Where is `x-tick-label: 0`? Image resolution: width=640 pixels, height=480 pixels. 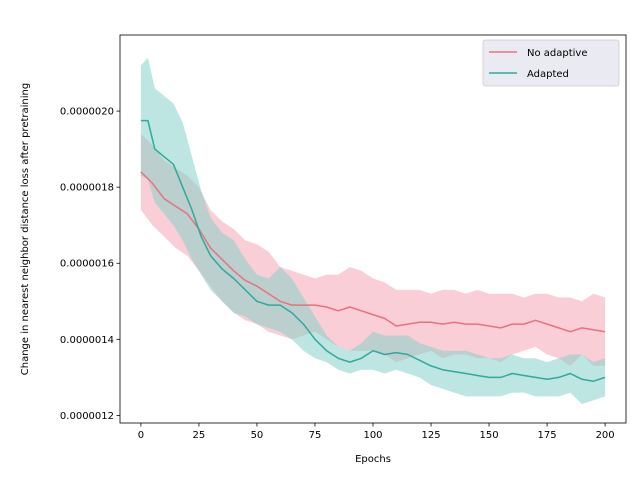 x-tick-label: 0 is located at coordinates (141, 435).